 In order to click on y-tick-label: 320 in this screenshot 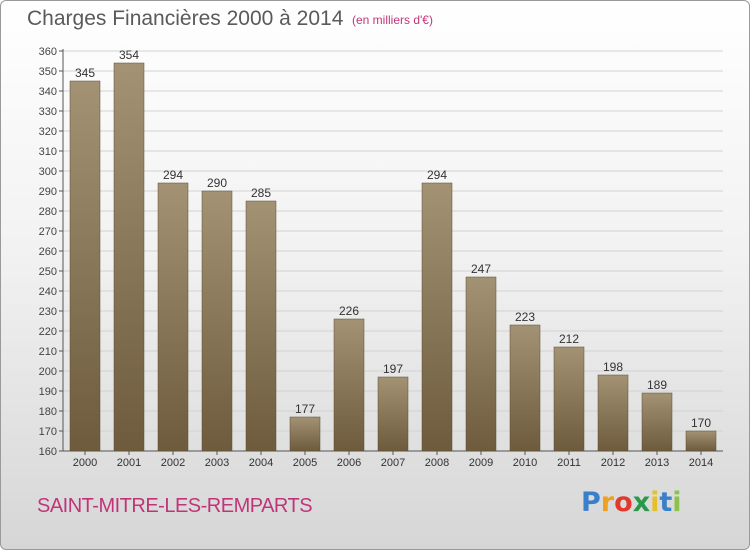, I will do `click(48, 132)`.